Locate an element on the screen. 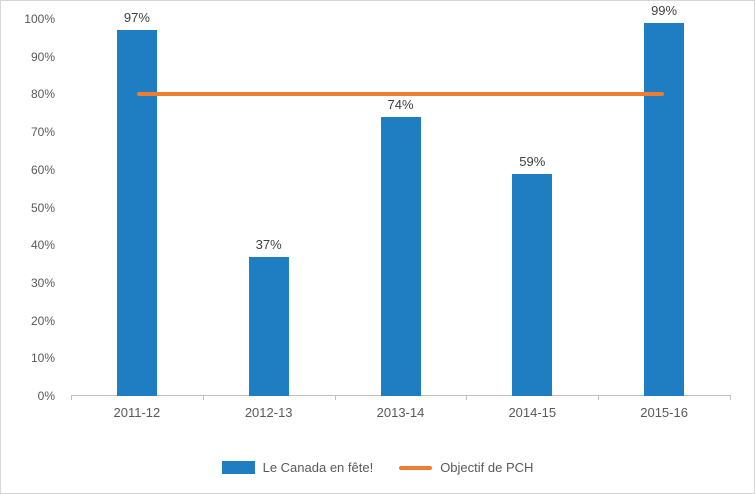 The width and height of the screenshot is (755, 494). x-axis-category-label: 2011-12 is located at coordinates (137, 412).